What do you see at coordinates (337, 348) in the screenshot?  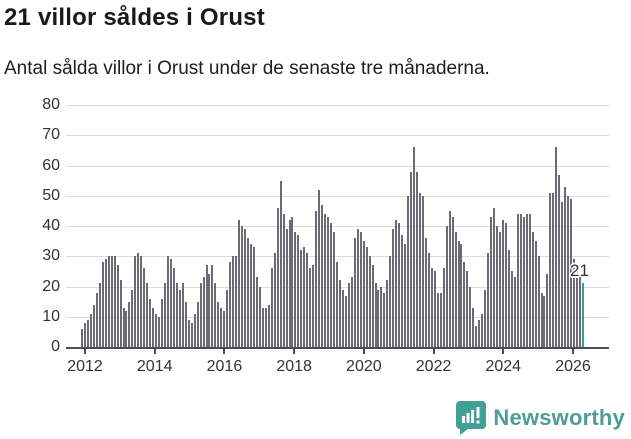 I see `x-axis` at bounding box center [337, 348].